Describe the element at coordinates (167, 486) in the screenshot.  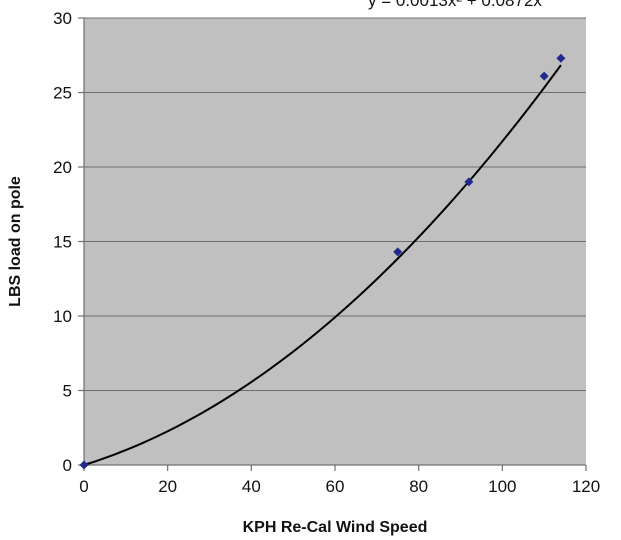
I see `x-tick-label-1: 20` at that location.